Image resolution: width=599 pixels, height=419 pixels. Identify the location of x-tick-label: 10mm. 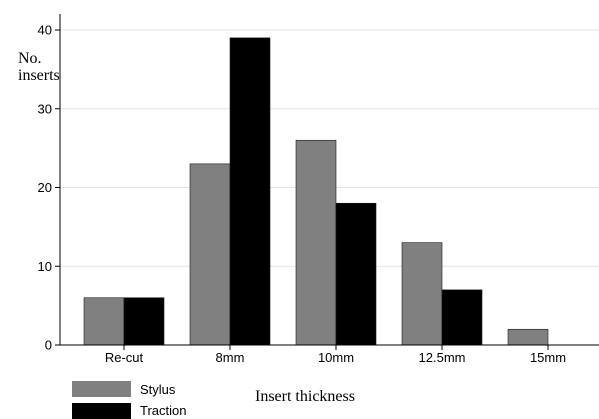
(336, 357).